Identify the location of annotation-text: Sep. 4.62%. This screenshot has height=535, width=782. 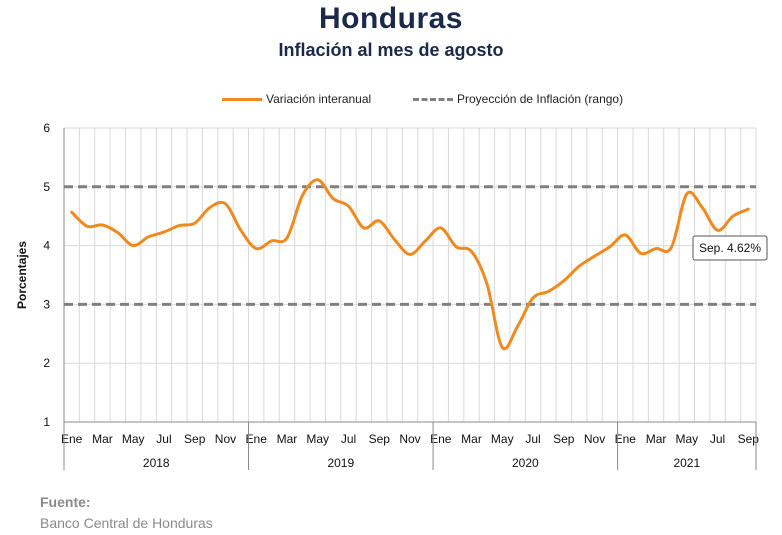
(730, 248).